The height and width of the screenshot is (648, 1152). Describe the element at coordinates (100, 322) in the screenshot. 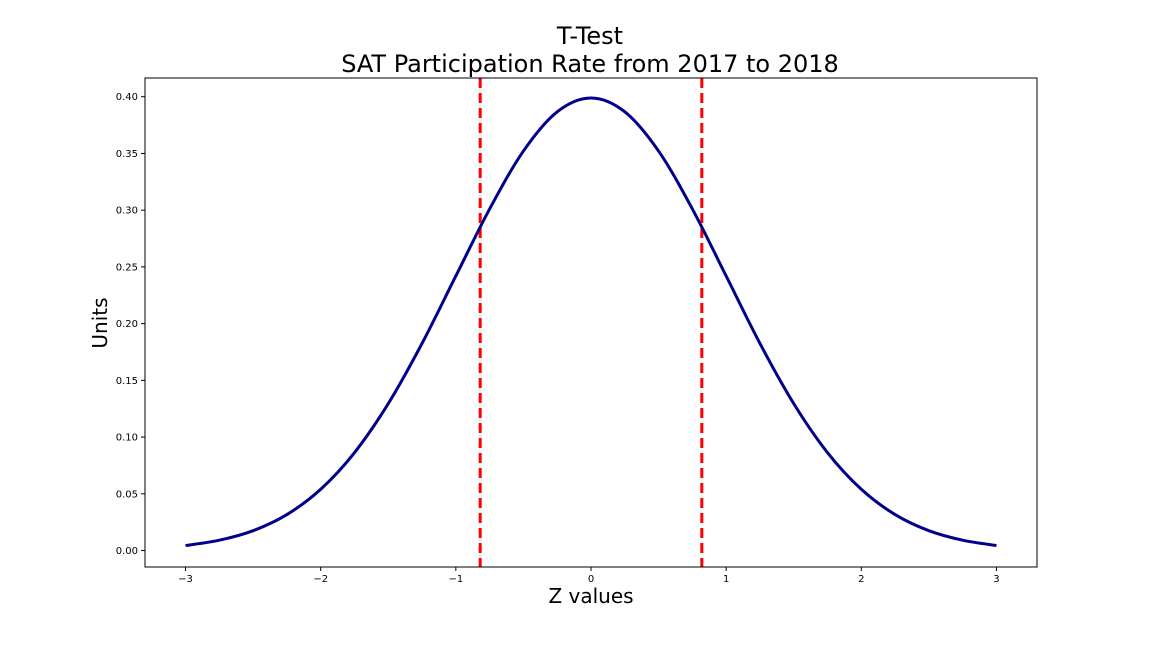

I see `y-axis-label: Units` at that location.